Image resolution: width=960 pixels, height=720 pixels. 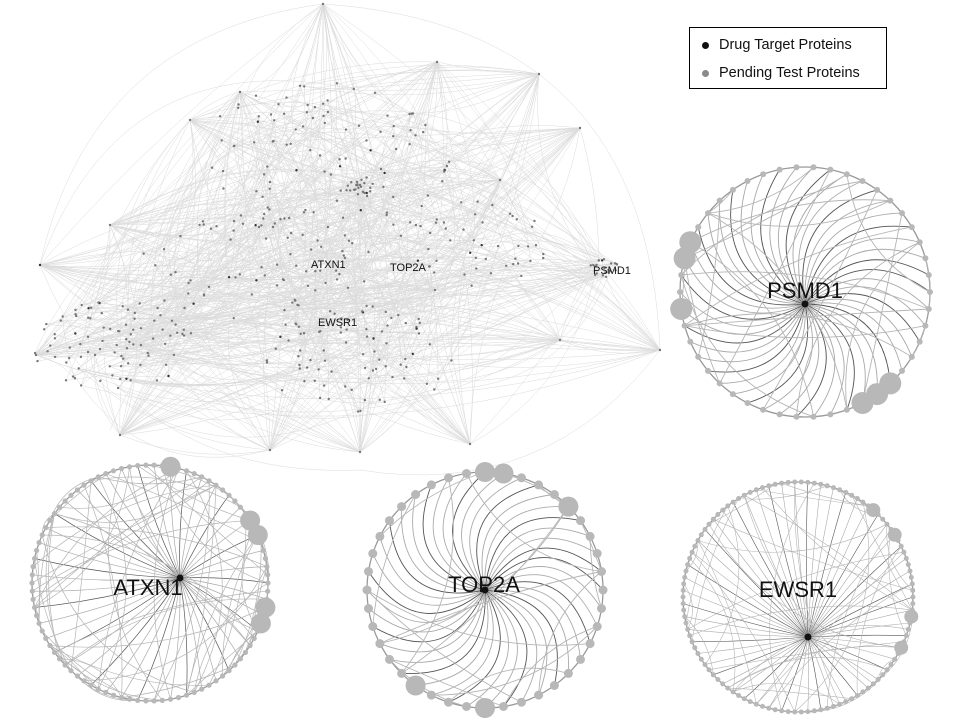 What do you see at coordinates (337, 323) in the screenshot?
I see `main-label-ewsr1: EWSR1` at bounding box center [337, 323].